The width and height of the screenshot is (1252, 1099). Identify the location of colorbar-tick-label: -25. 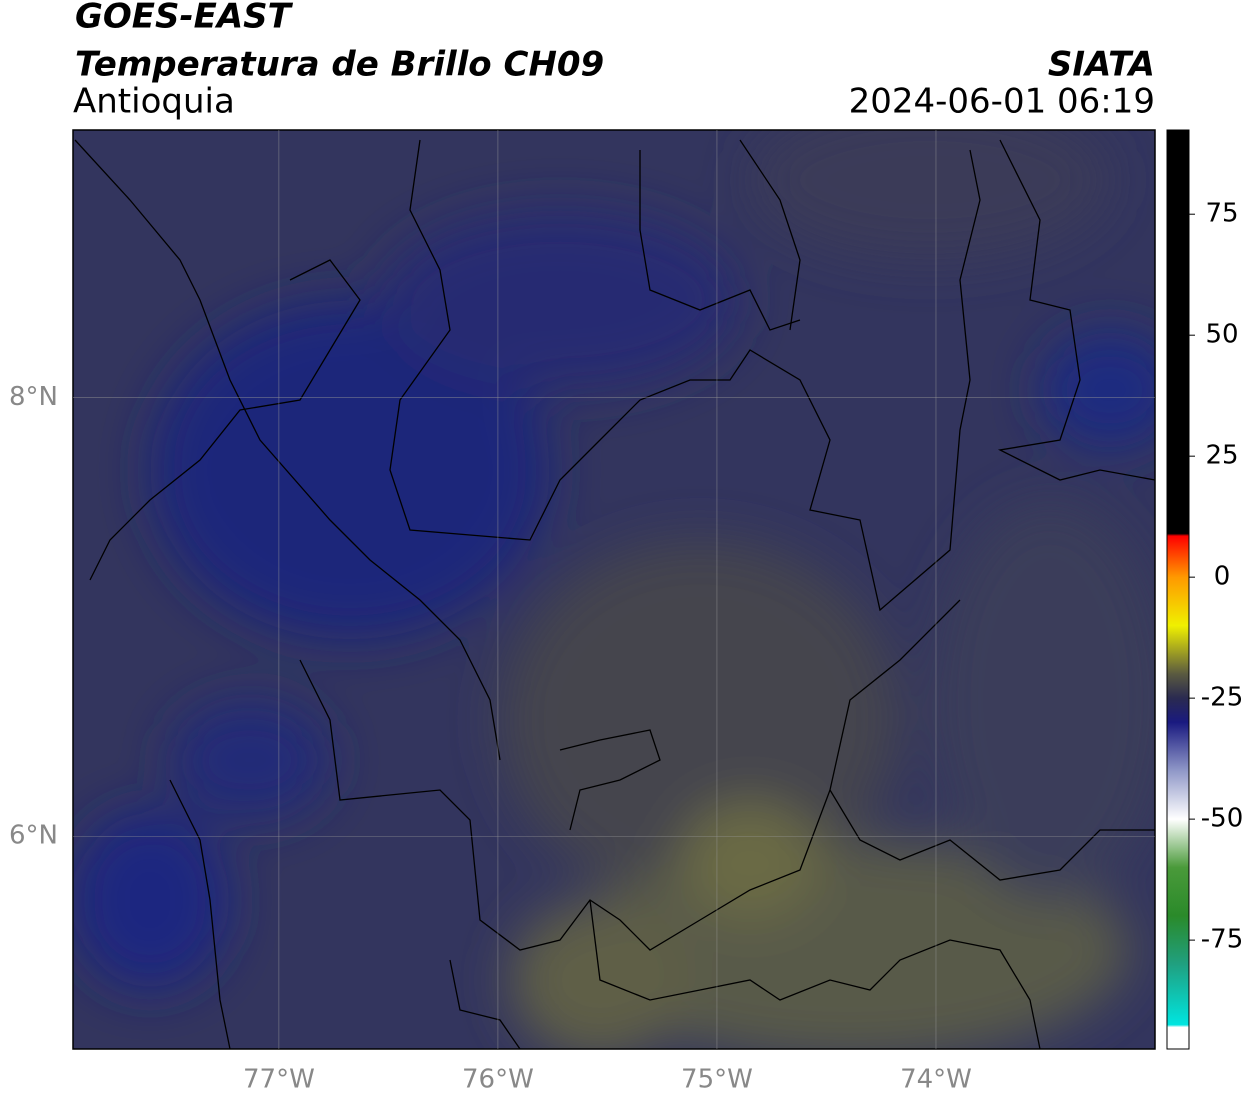
(1222, 698).